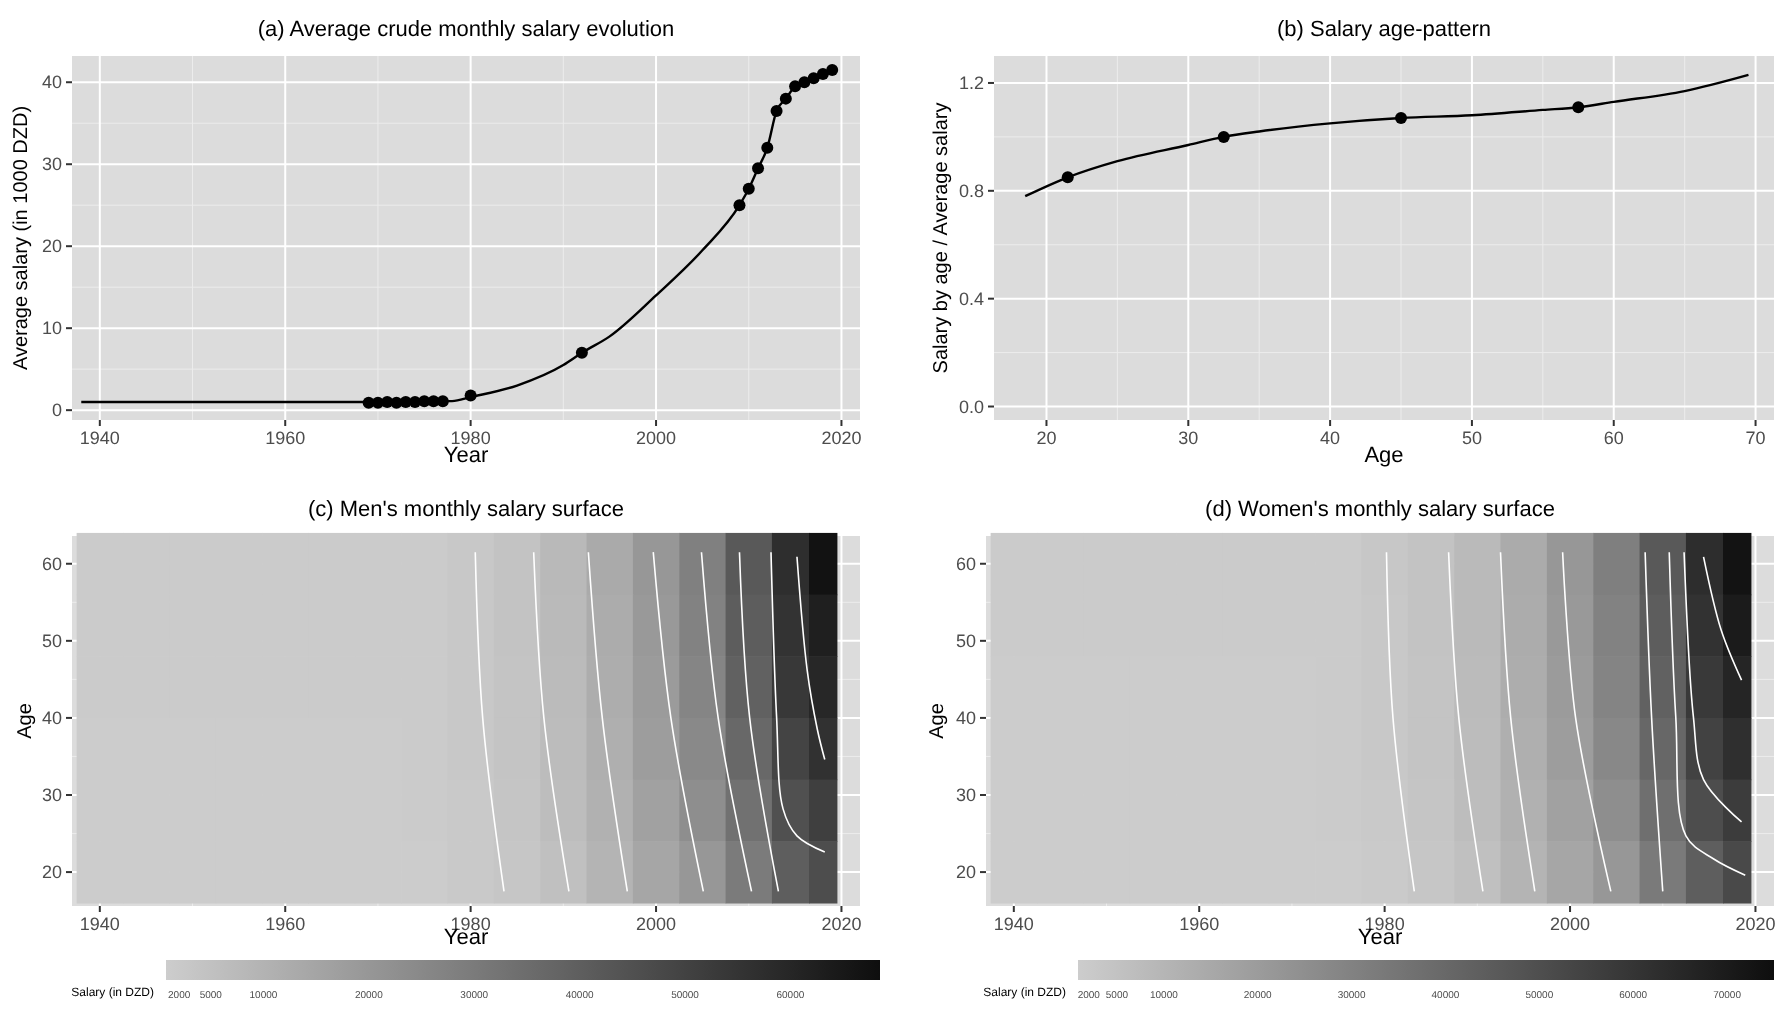 The image size is (1778, 1010). What do you see at coordinates (51, 328) in the screenshot?
I see `y-tick-label: 10` at bounding box center [51, 328].